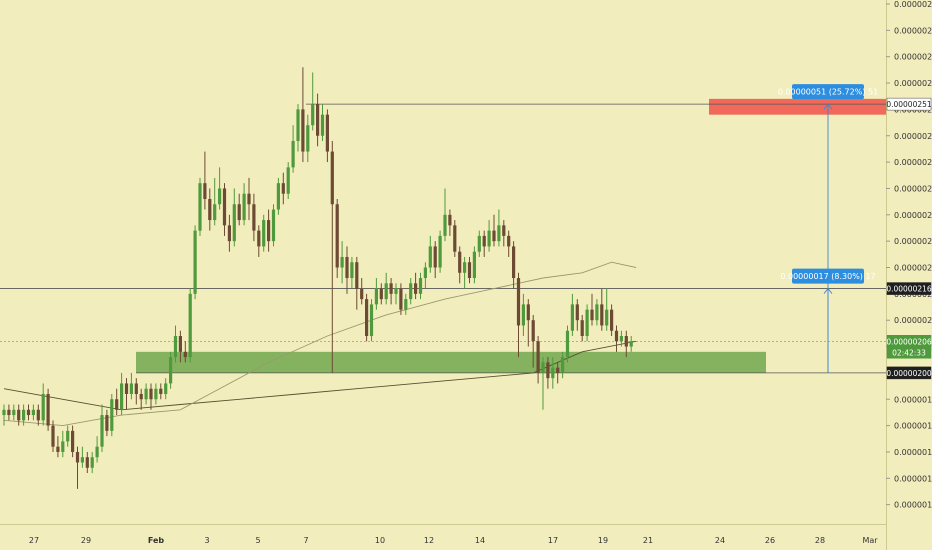 The width and height of the screenshot is (932, 550). Describe the element at coordinates (913, 215) in the screenshot. I see `y-tick-label: 0.00000230` at that location.